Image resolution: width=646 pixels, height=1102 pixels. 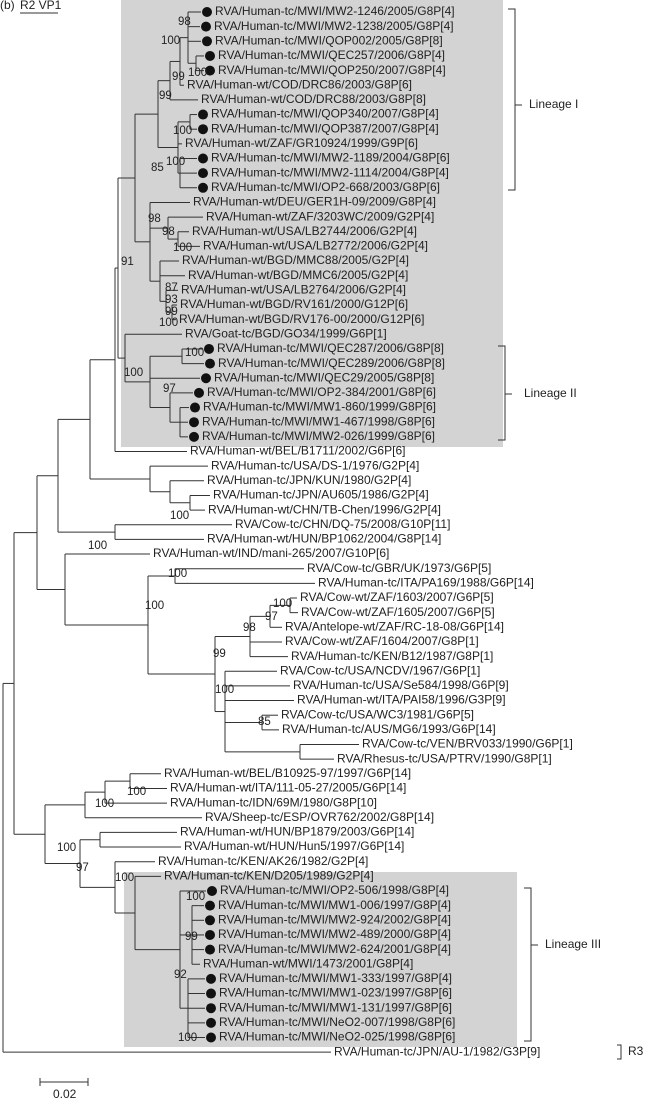 I want to click on lineage-label: Lineage II, so click(x=550, y=393).